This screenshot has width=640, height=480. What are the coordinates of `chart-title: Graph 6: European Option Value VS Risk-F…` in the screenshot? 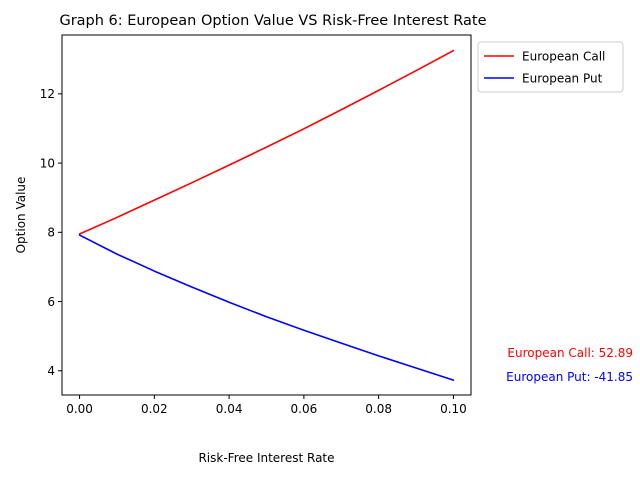 It's located at (272, 21).